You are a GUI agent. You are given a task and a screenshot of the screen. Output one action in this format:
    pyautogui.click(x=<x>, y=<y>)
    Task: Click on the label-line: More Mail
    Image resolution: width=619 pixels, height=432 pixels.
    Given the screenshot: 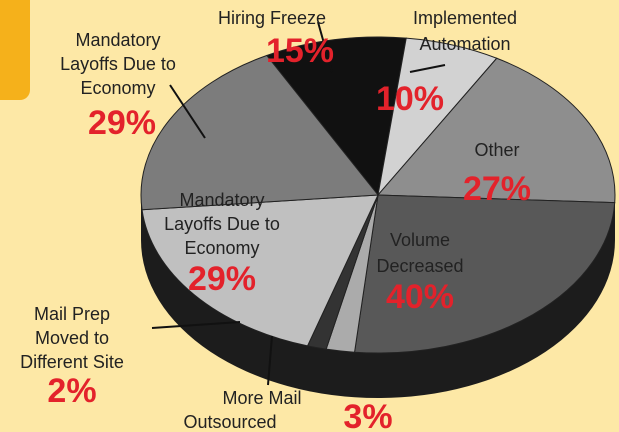 What is the action you would take?
    pyautogui.click(x=261, y=398)
    